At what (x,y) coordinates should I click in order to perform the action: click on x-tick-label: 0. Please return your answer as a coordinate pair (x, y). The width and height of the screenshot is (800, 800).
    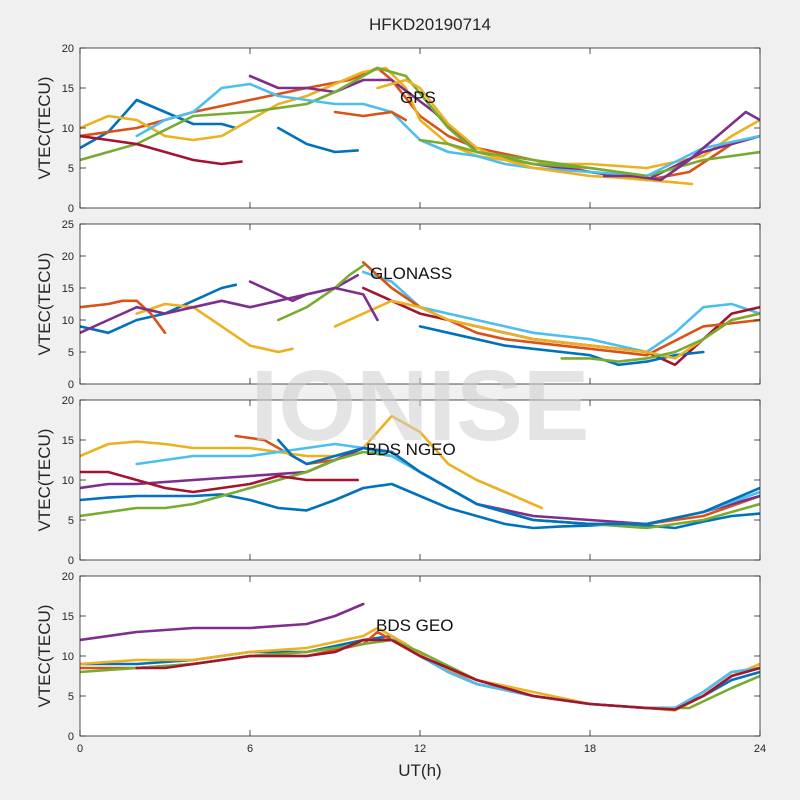
    Looking at the image, I should click on (80, 749).